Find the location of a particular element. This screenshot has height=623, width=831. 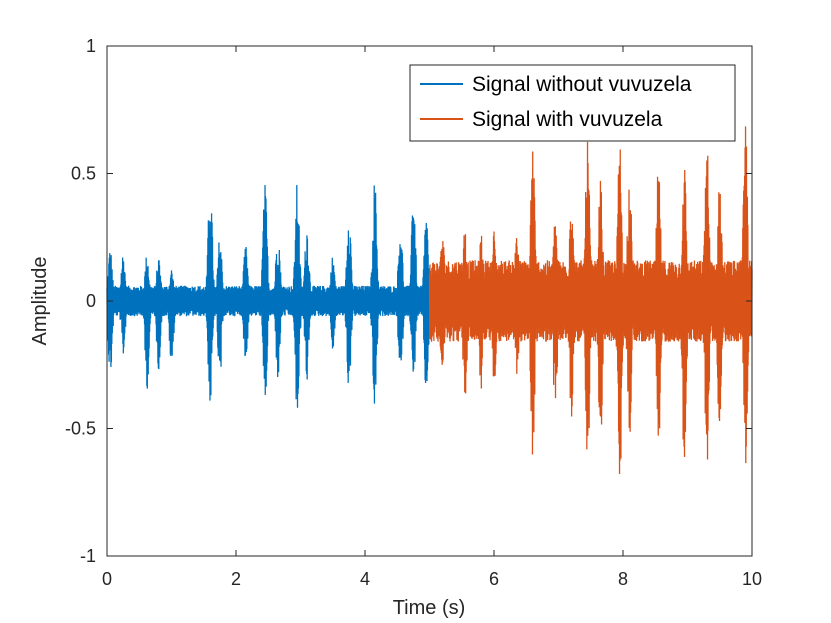

x-tick-label: 2 is located at coordinates (236, 579).